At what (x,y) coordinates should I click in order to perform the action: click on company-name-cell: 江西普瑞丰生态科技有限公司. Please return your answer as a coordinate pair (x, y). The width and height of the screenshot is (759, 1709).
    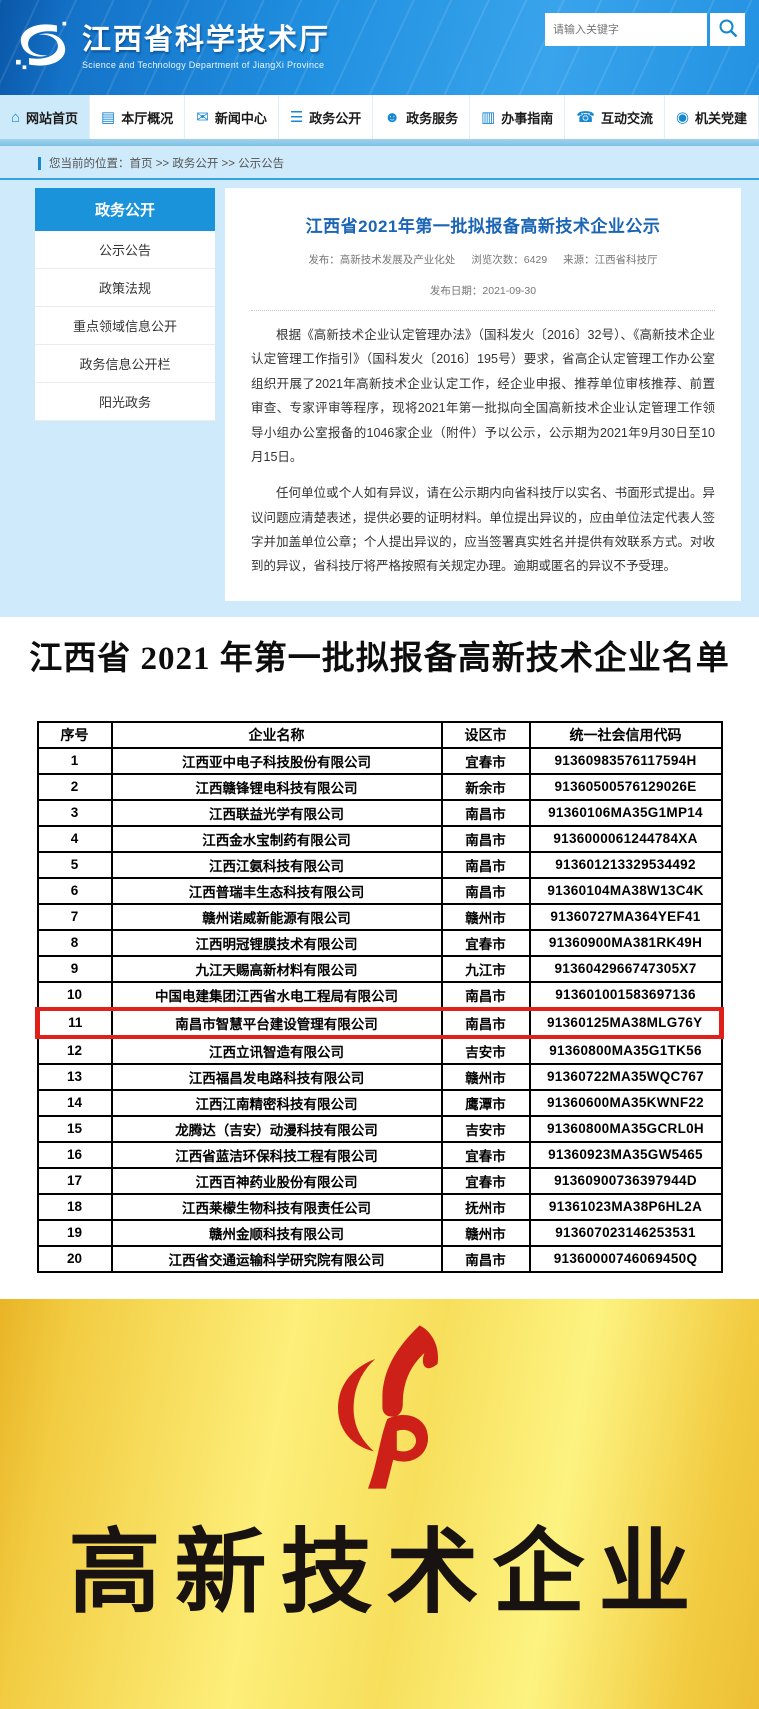
    Looking at the image, I should click on (276, 890).